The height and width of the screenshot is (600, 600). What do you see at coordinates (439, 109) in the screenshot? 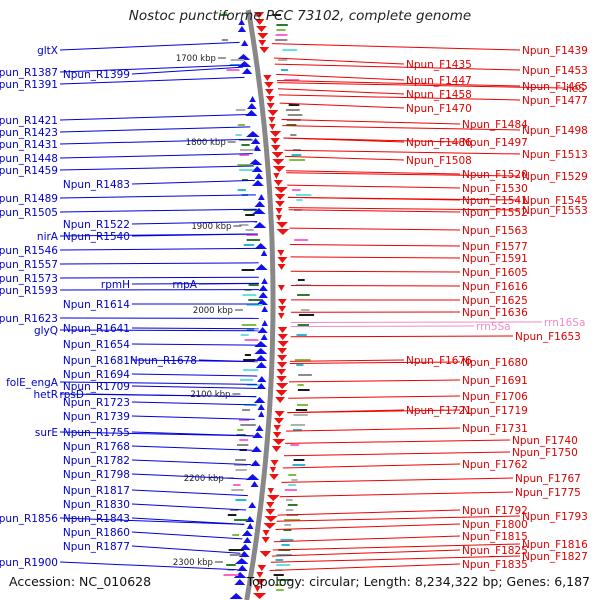
I see `right-gene-label: Npun_F1470` at bounding box center [439, 109].